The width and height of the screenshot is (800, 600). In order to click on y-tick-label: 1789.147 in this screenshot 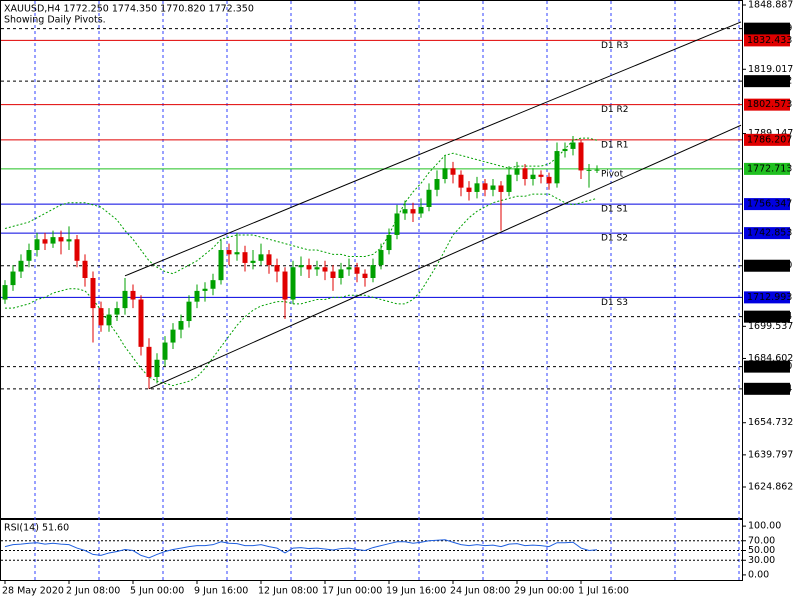, I will do `click(770, 133)`.